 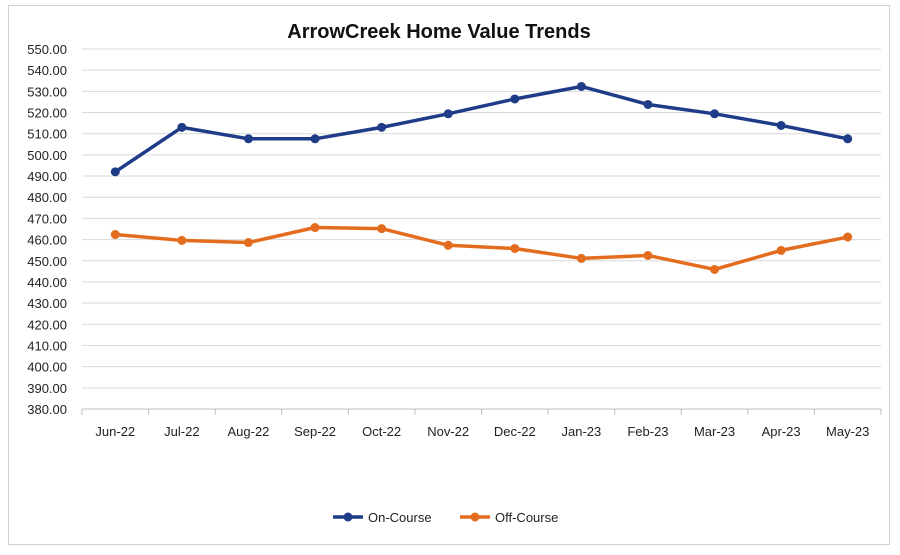 What do you see at coordinates (47, 367) in the screenshot?
I see `y-tick-label: 400.00` at bounding box center [47, 367].